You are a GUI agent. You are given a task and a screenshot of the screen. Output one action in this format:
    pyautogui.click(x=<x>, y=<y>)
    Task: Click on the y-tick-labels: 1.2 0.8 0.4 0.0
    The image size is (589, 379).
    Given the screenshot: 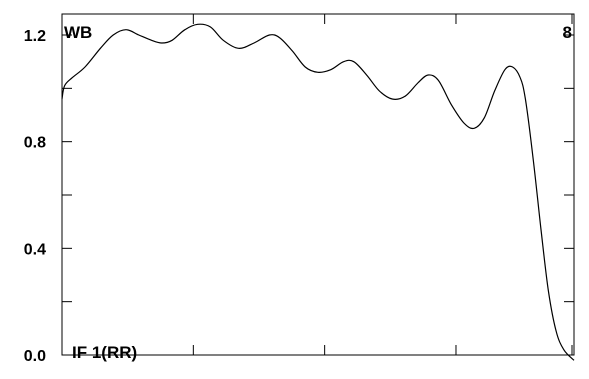 What is the action you would take?
    pyautogui.click(x=35, y=196)
    